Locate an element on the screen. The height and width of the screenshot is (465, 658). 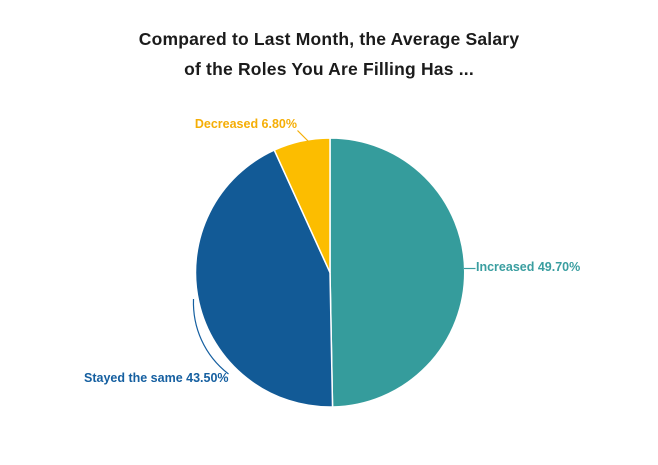
label-decreased: Decreased 6.80% is located at coordinates (245, 124).